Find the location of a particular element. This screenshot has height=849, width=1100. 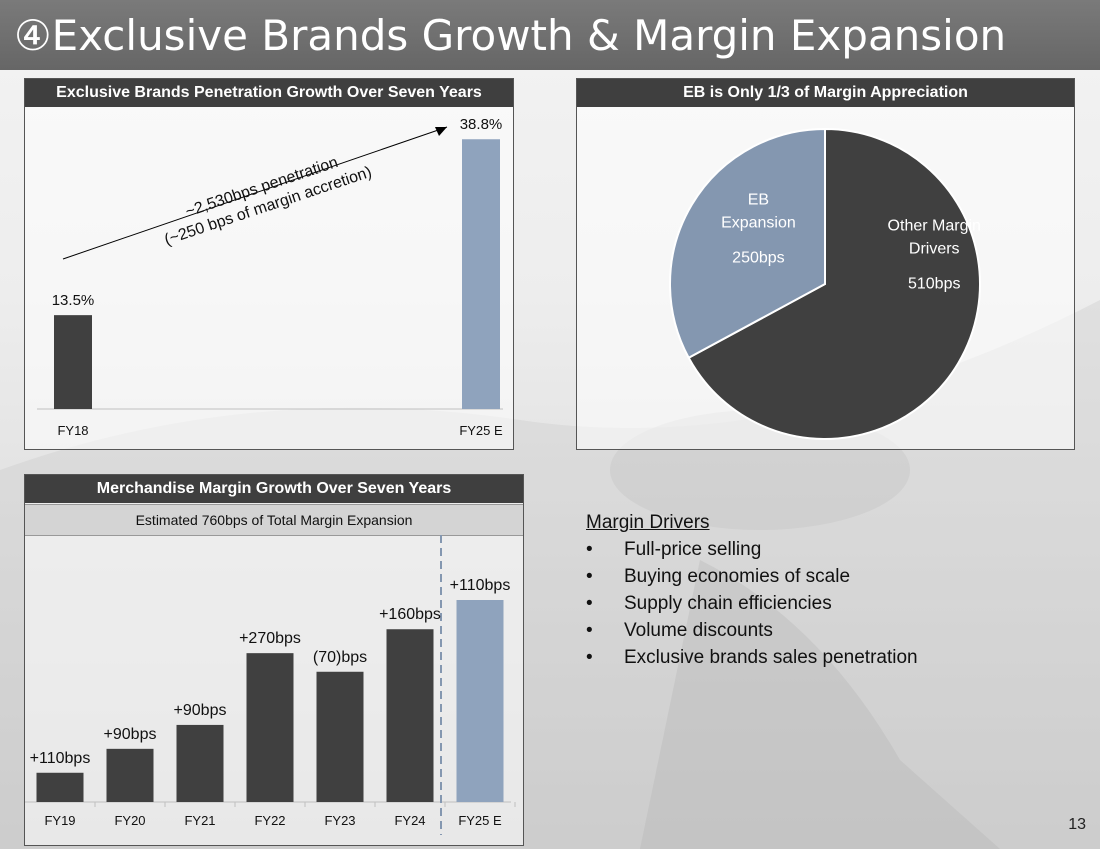

list-item: Buying economies of scale is located at coordinates (752, 576).